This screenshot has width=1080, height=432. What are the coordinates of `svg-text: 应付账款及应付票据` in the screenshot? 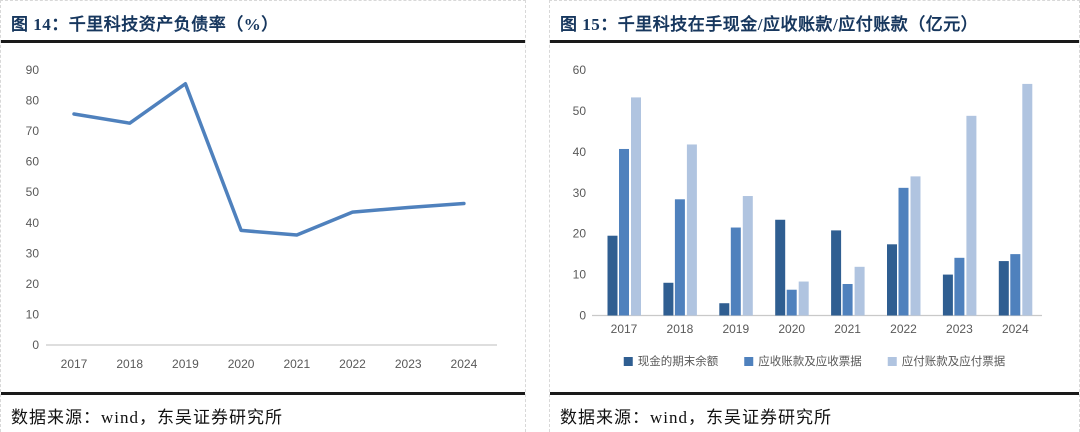 It's located at (954, 361).